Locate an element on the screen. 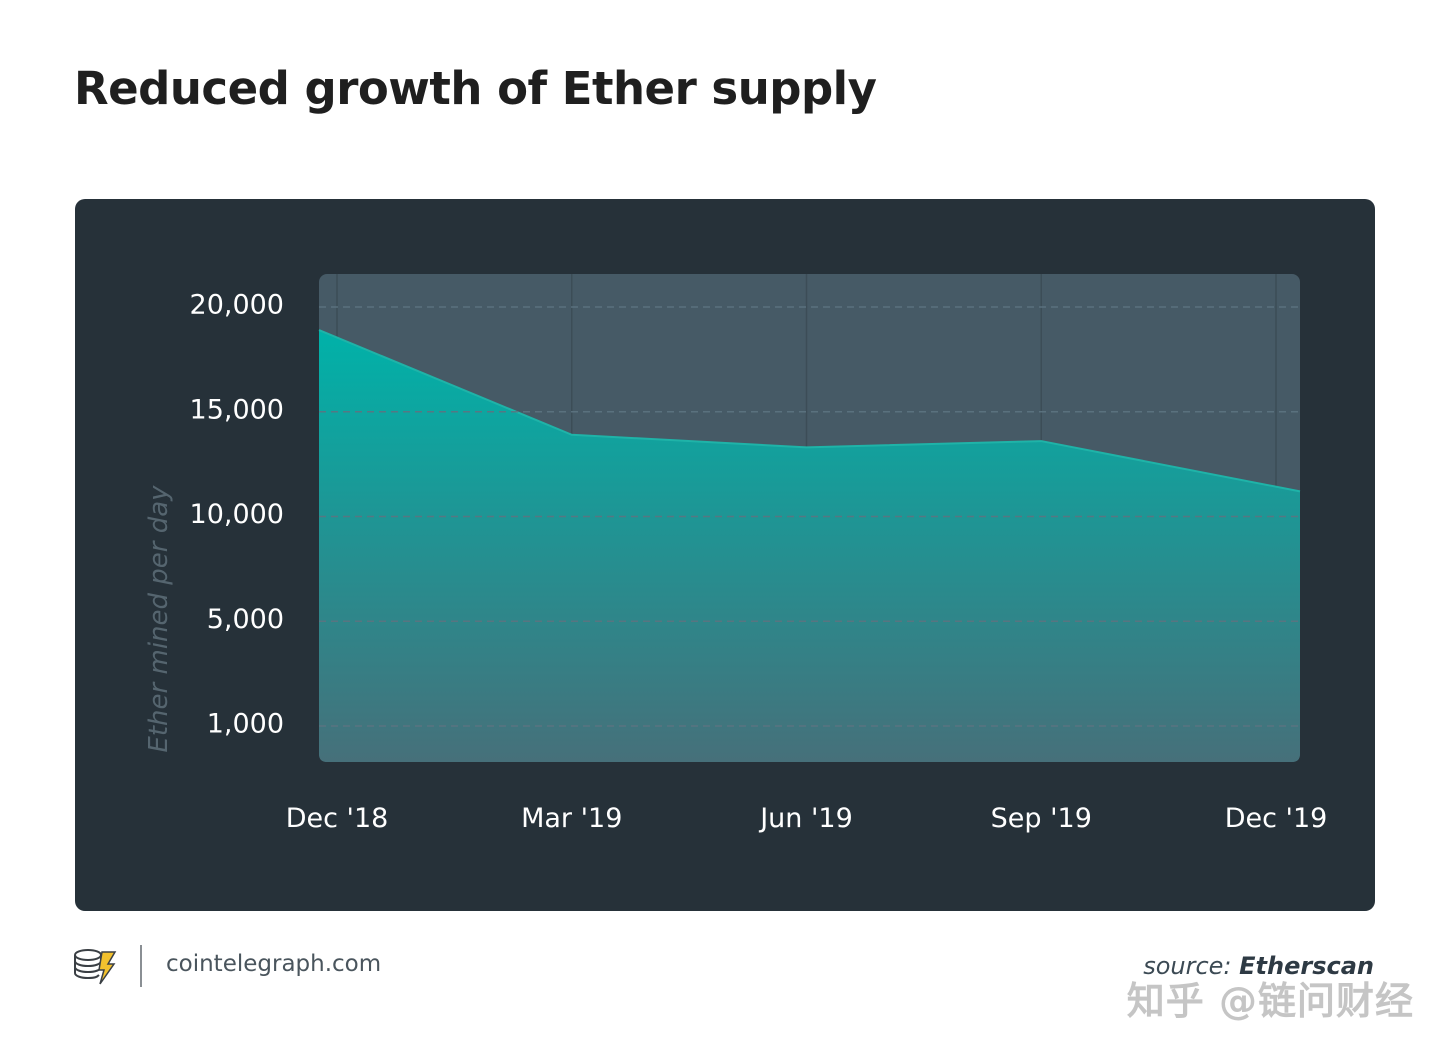 This screenshot has width=1450, height=1052. y-axis-label: Ether mined per day is located at coordinates (159, 619).